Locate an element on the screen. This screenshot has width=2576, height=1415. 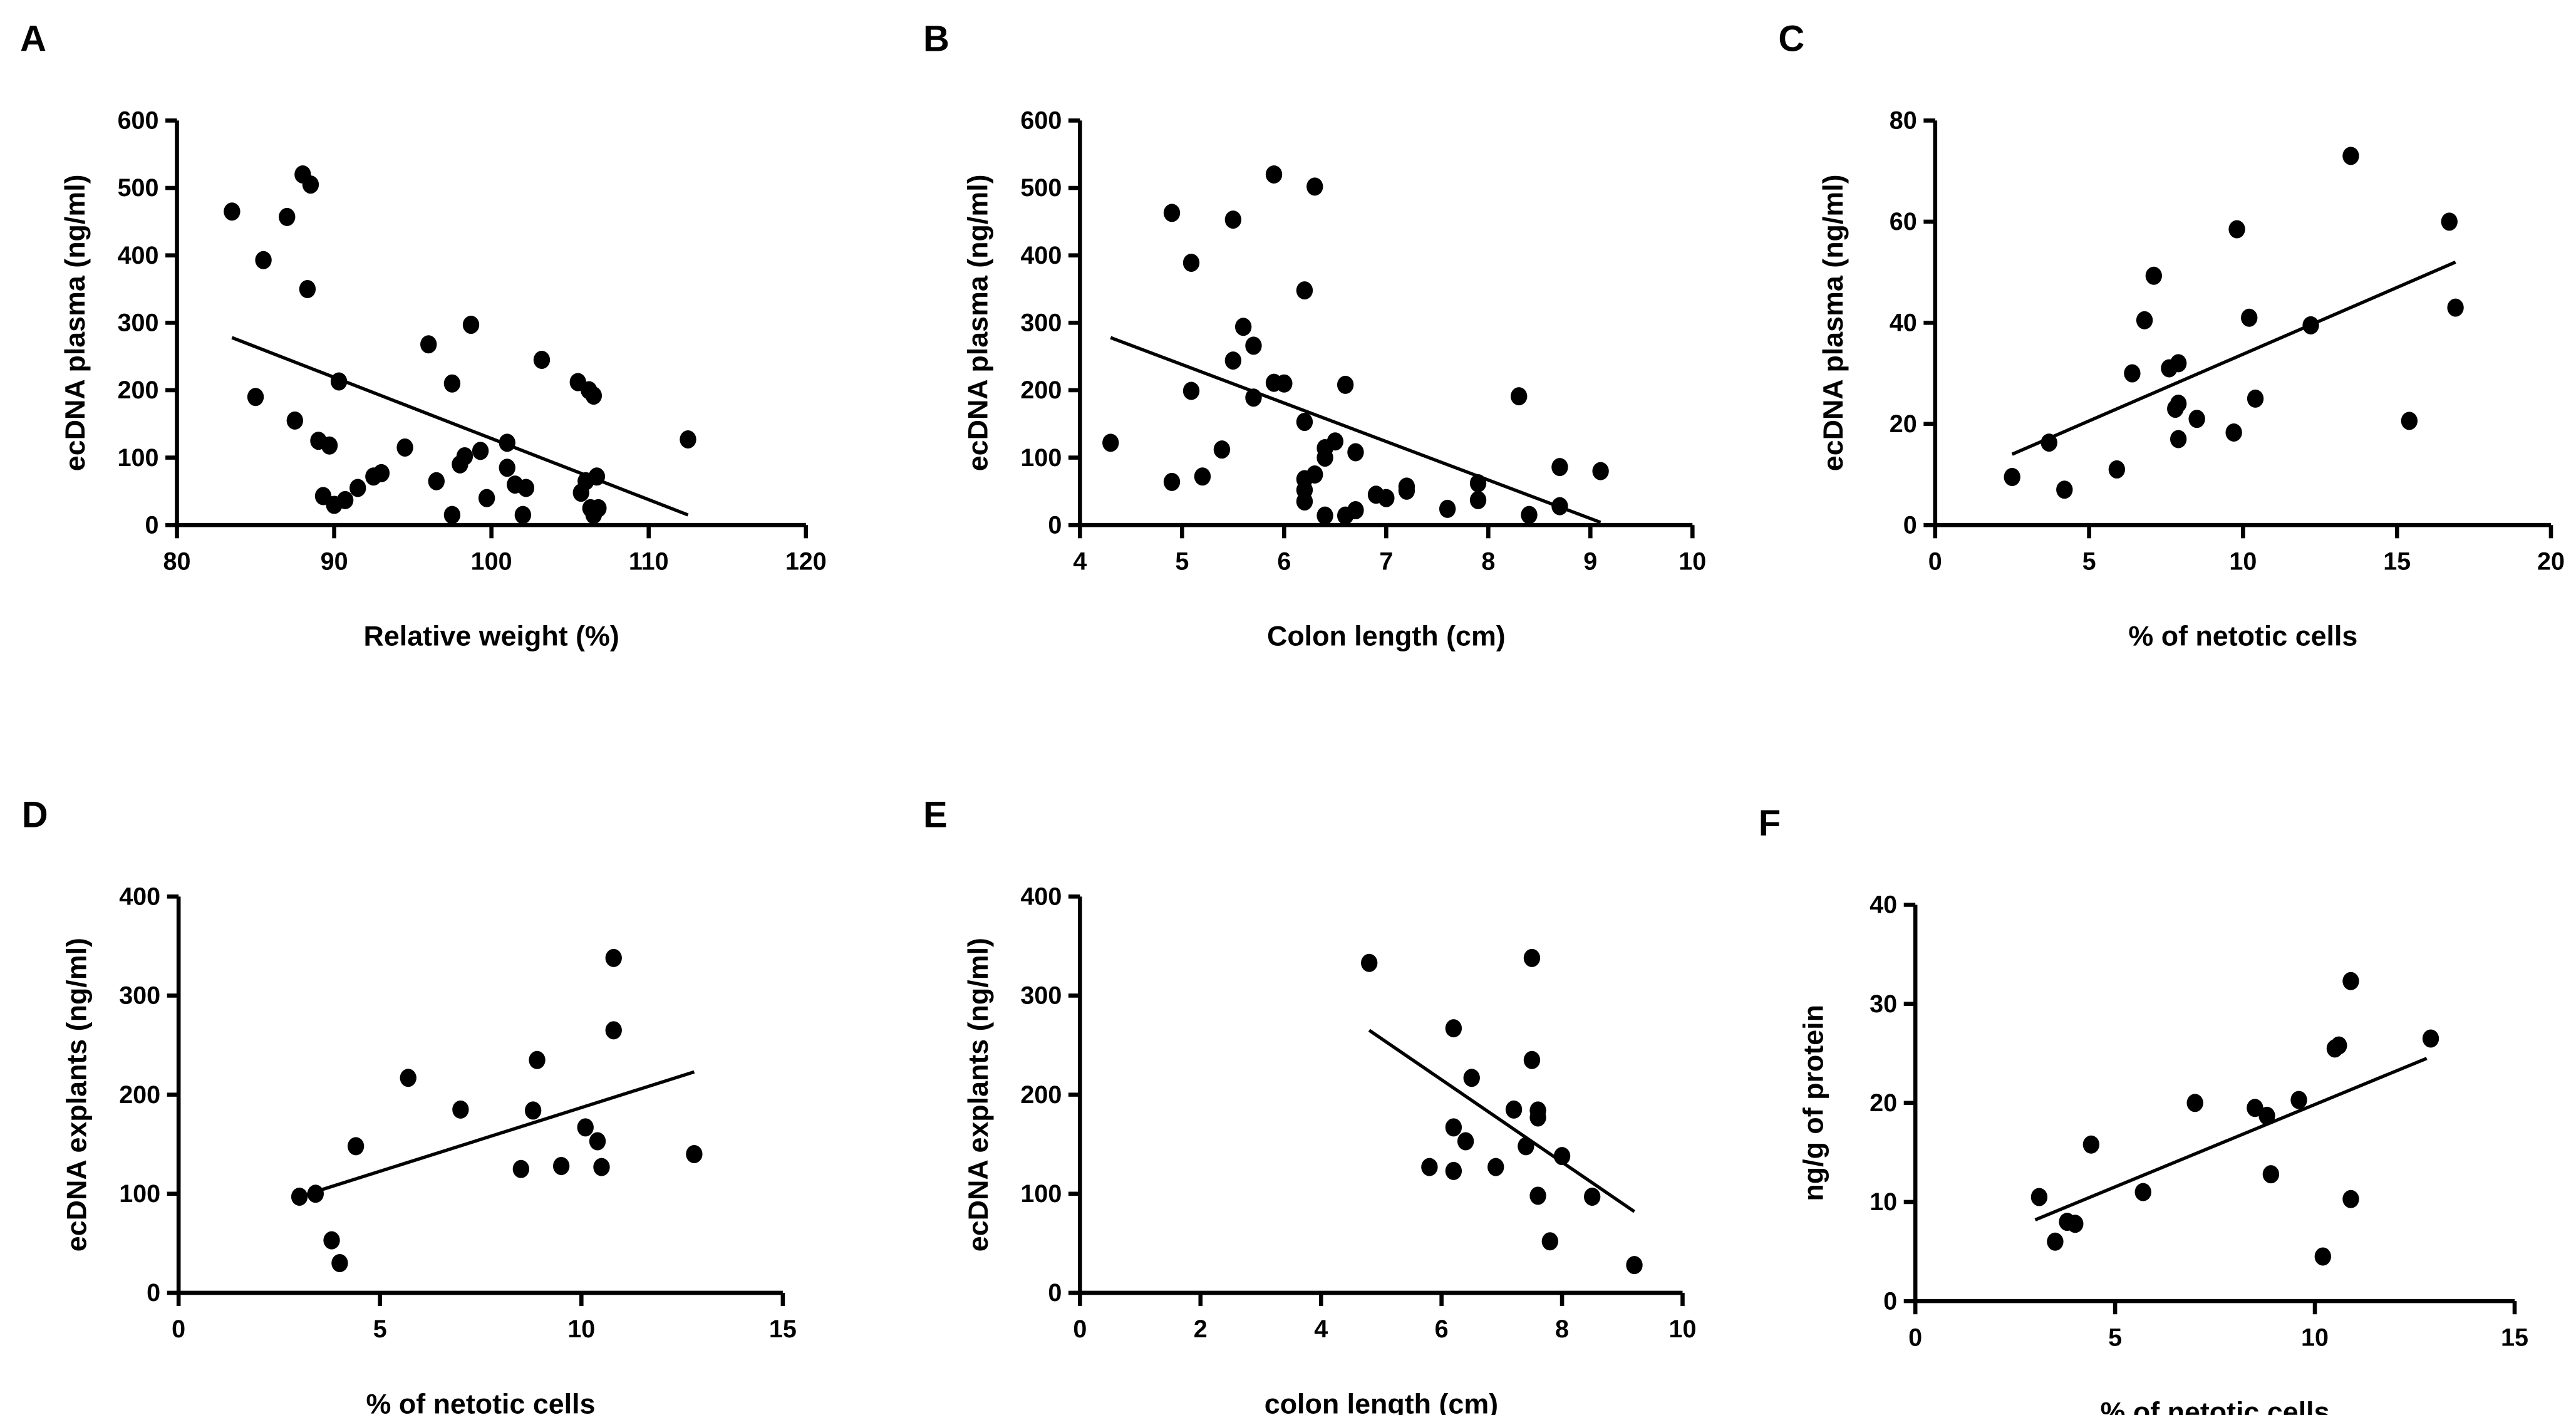
x-tick-label: 90 is located at coordinates (334, 561).